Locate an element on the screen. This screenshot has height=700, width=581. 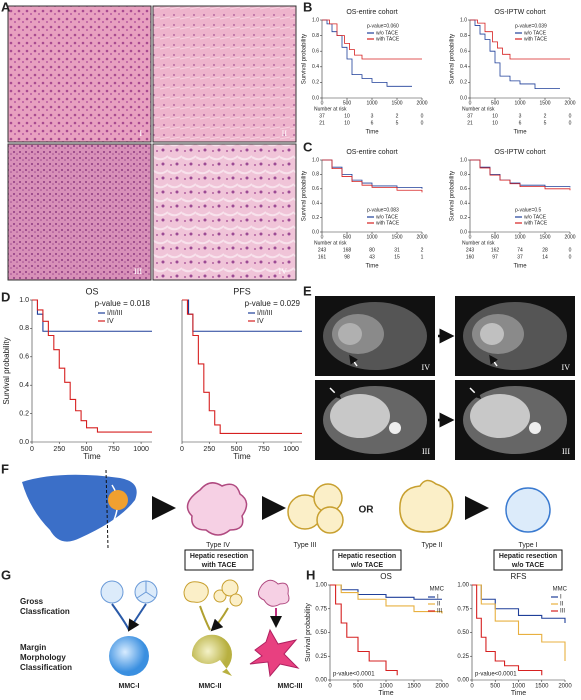
row-label: Gross is located at coordinates (32, 601).